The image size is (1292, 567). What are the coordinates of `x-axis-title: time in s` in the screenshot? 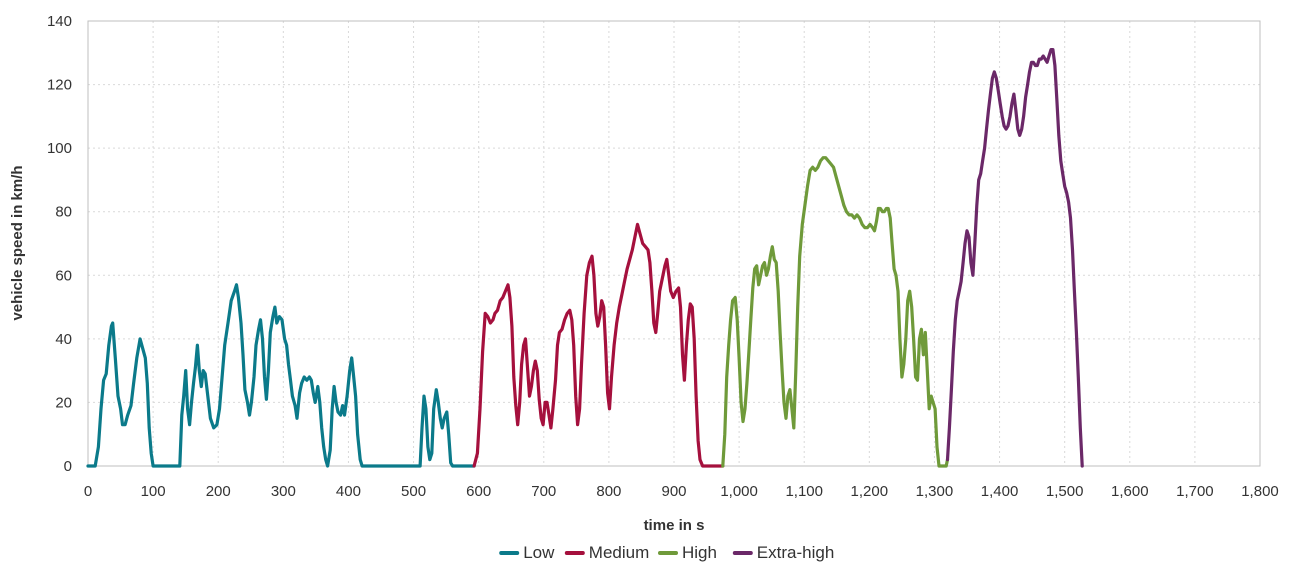 It's located at (674, 525).